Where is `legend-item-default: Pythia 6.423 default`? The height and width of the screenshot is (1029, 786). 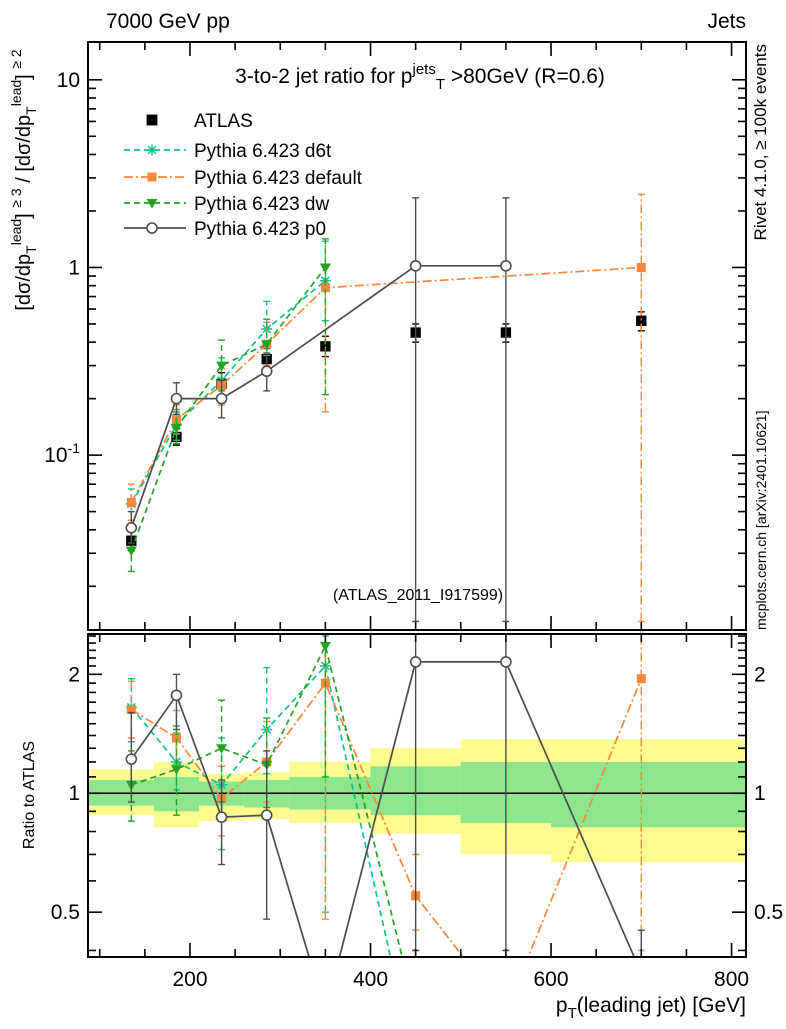
legend-item-default: Pythia 6.423 default is located at coordinates (243, 178).